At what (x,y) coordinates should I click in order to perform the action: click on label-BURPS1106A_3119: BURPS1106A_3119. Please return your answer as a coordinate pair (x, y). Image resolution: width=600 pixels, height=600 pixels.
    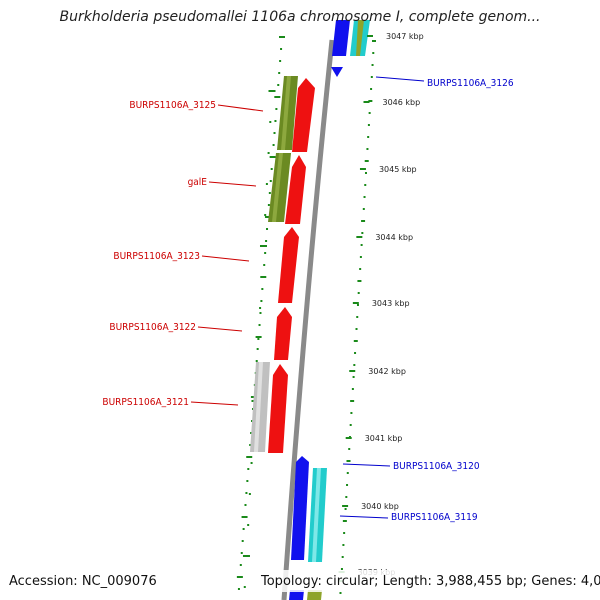
    Looking at the image, I should click on (434, 517).